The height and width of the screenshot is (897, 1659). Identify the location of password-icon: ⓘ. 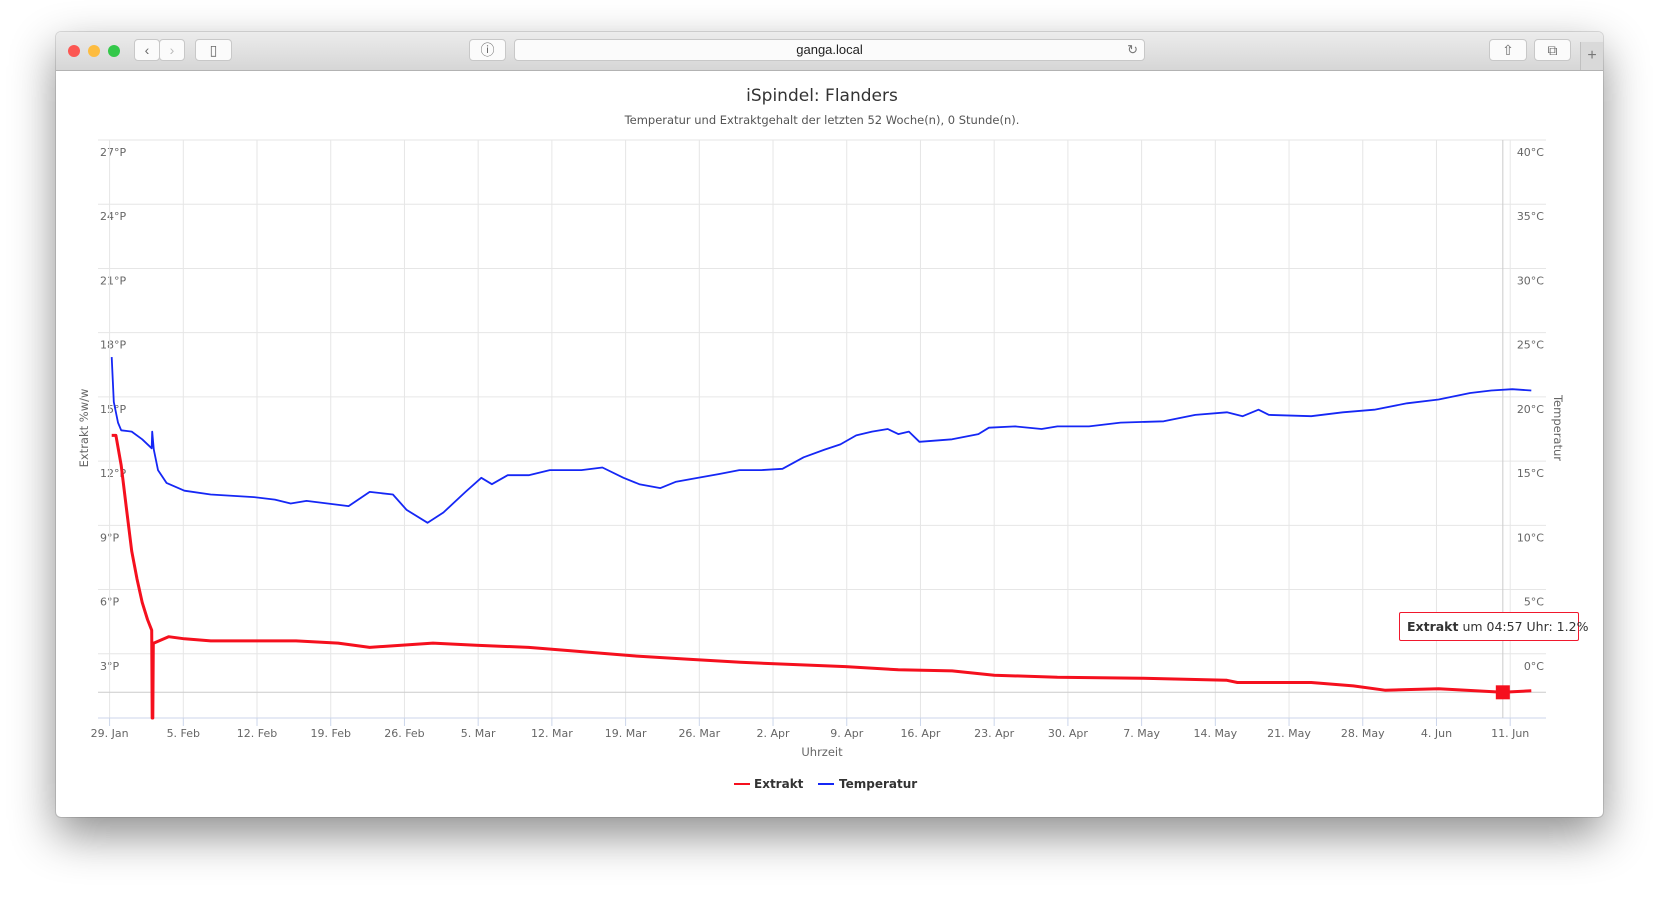
(487, 50).